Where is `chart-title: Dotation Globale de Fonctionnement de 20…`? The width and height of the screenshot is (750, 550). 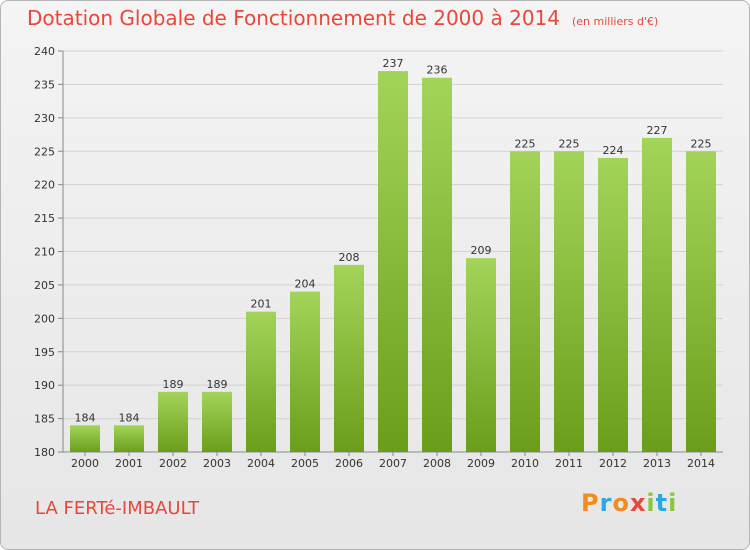
chart-title: Dotation Globale de Fonctionnement de 20… is located at coordinates (342, 18).